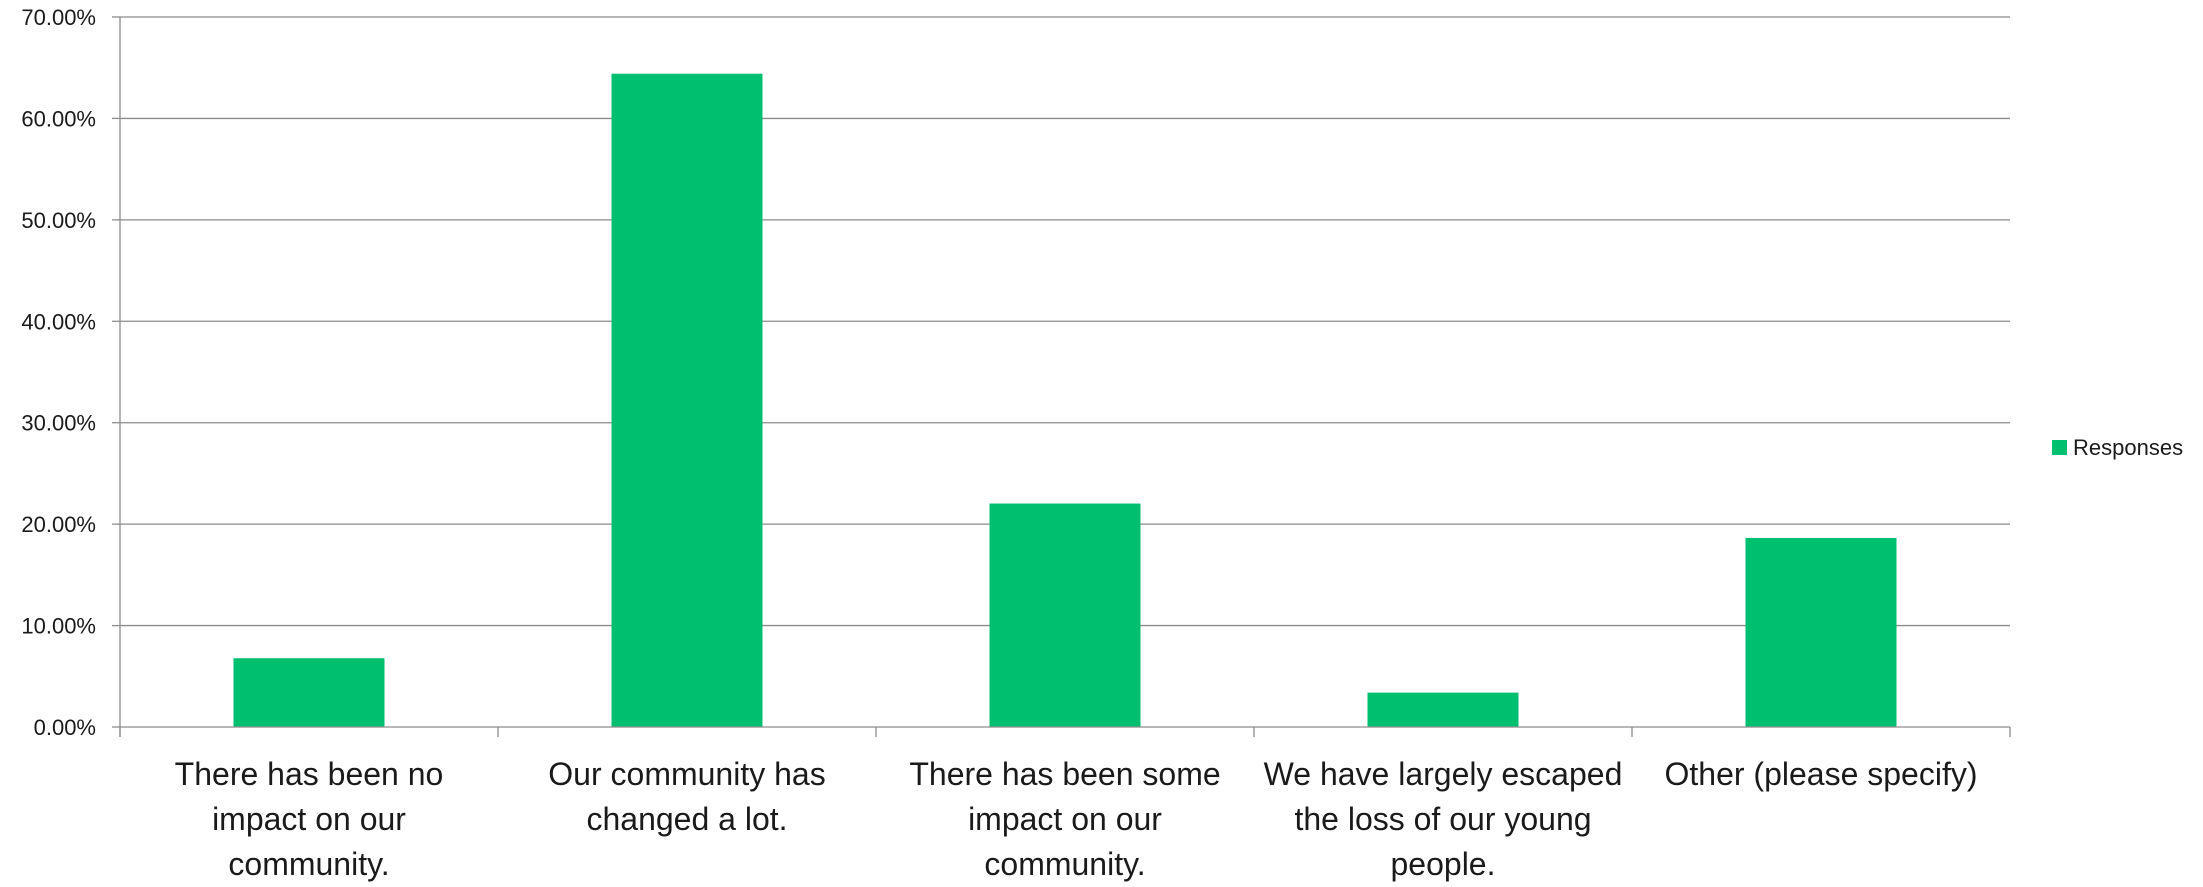 The width and height of the screenshot is (2203, 887). Describe the element at coordinates (58, 17) in the screenshot. I see `y-tick-label: 70.00%` at that location.